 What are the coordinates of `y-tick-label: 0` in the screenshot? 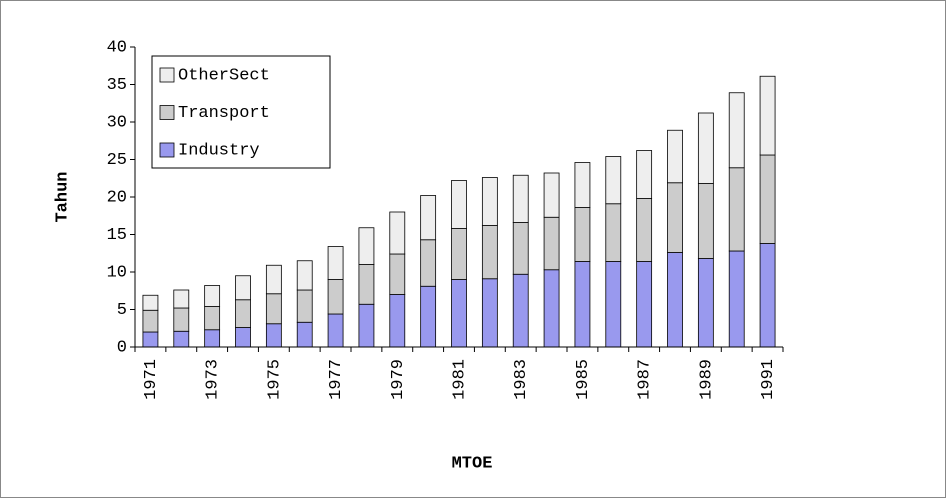 It's located at (122, 347).